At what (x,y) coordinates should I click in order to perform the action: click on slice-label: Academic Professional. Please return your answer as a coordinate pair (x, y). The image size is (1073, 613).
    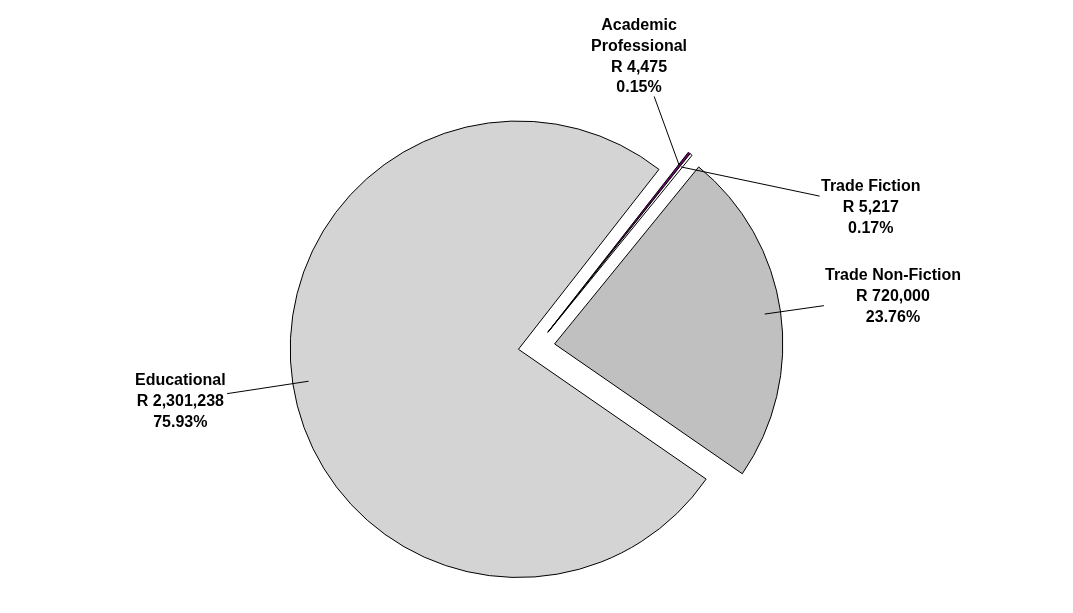
    Looking at the image, I should click on (639, 35).